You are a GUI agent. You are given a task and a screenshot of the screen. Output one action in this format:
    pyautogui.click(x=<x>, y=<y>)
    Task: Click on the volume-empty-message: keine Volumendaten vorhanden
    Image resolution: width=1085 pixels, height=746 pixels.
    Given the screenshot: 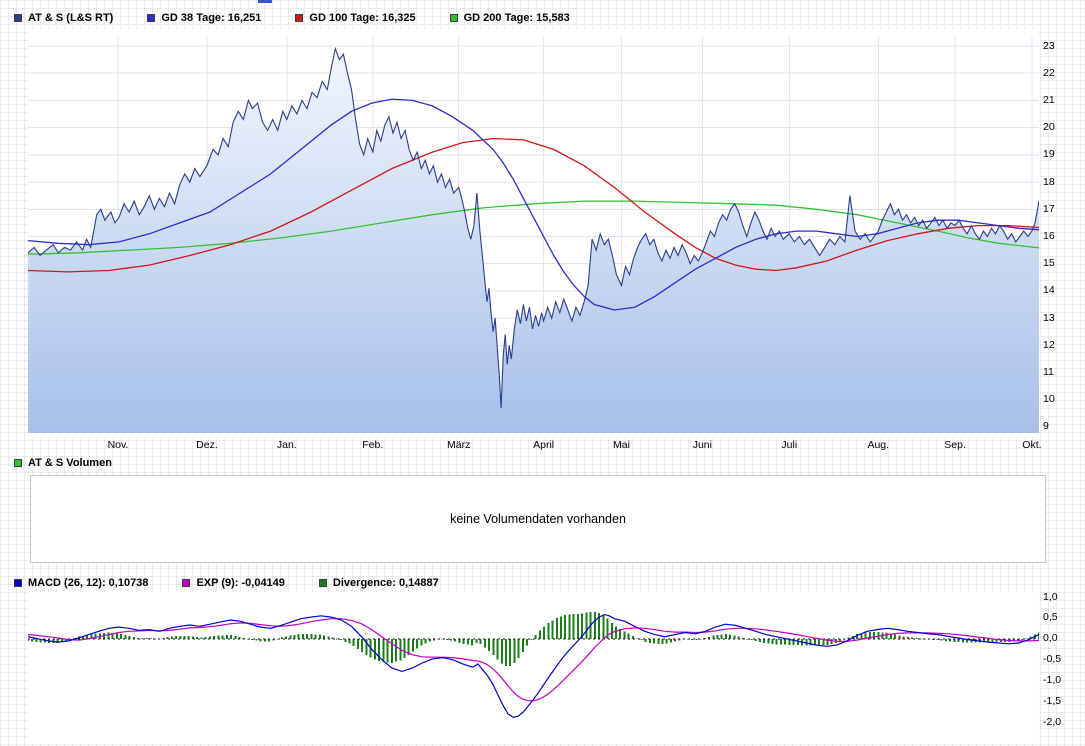 What is the action you would take?
    pyautogui.click(x=538, y=519)
    